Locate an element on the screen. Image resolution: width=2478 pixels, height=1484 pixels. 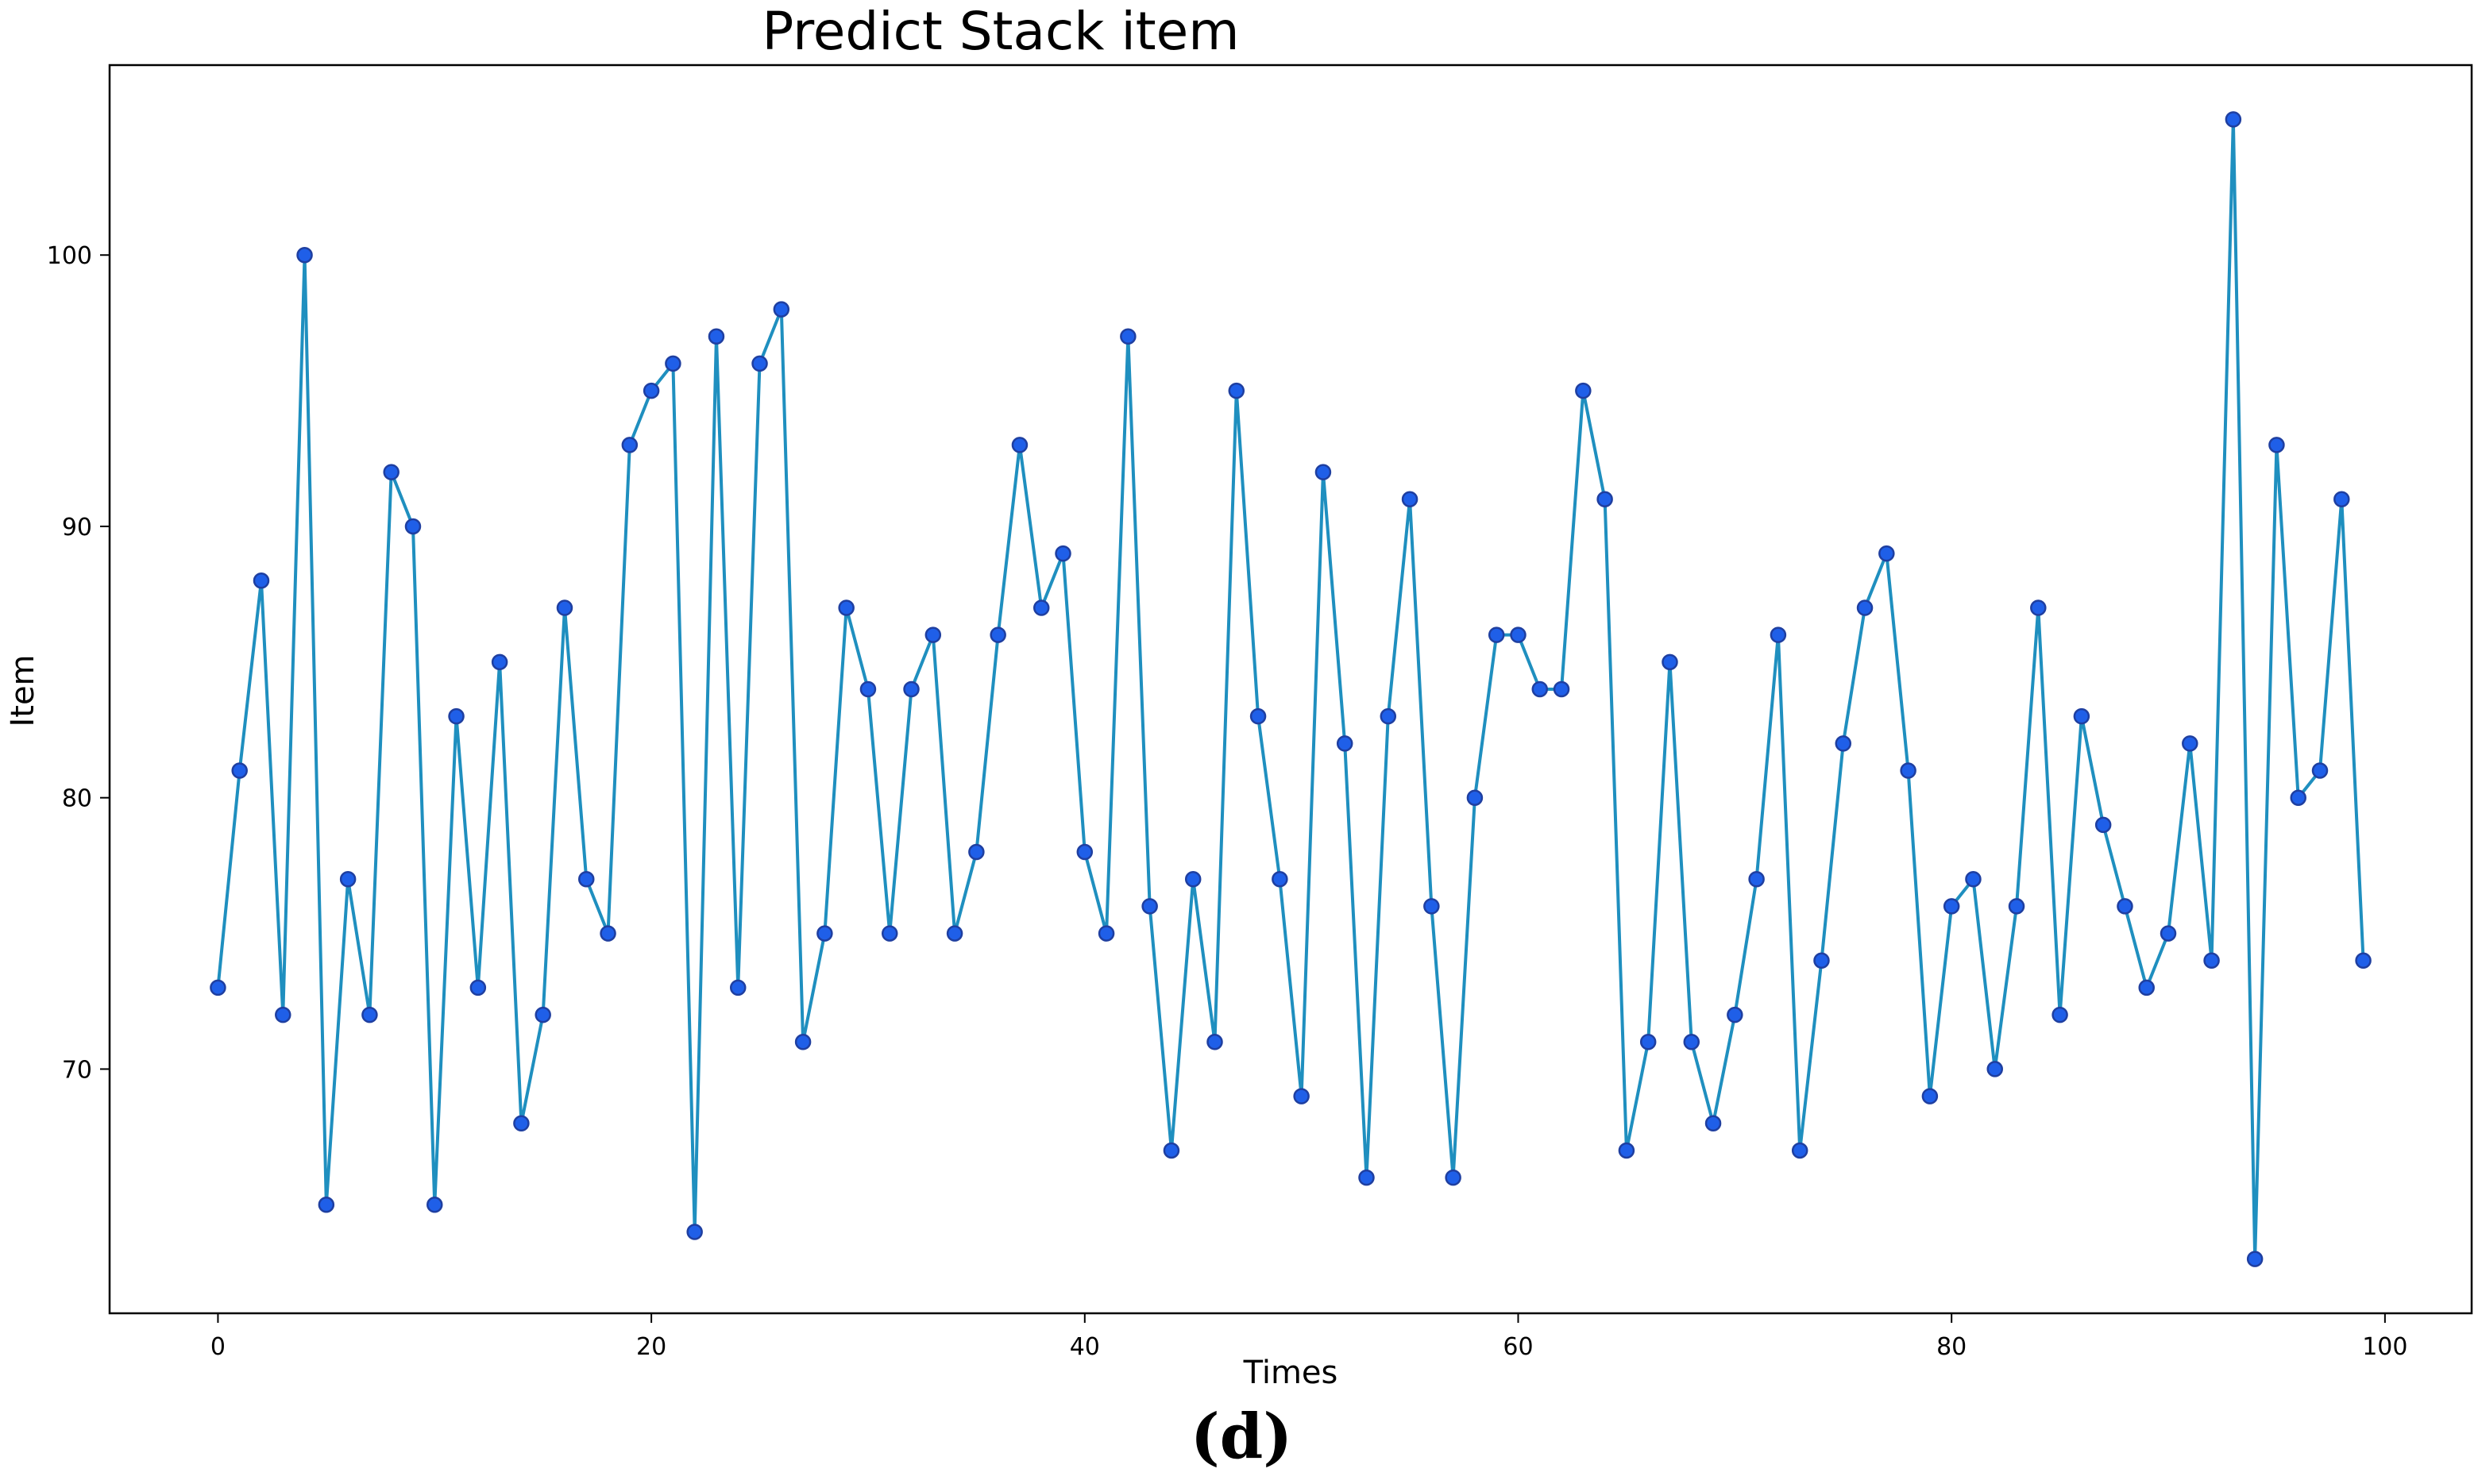
y-tick-label: 70 is located at coordinates (77, 1070).